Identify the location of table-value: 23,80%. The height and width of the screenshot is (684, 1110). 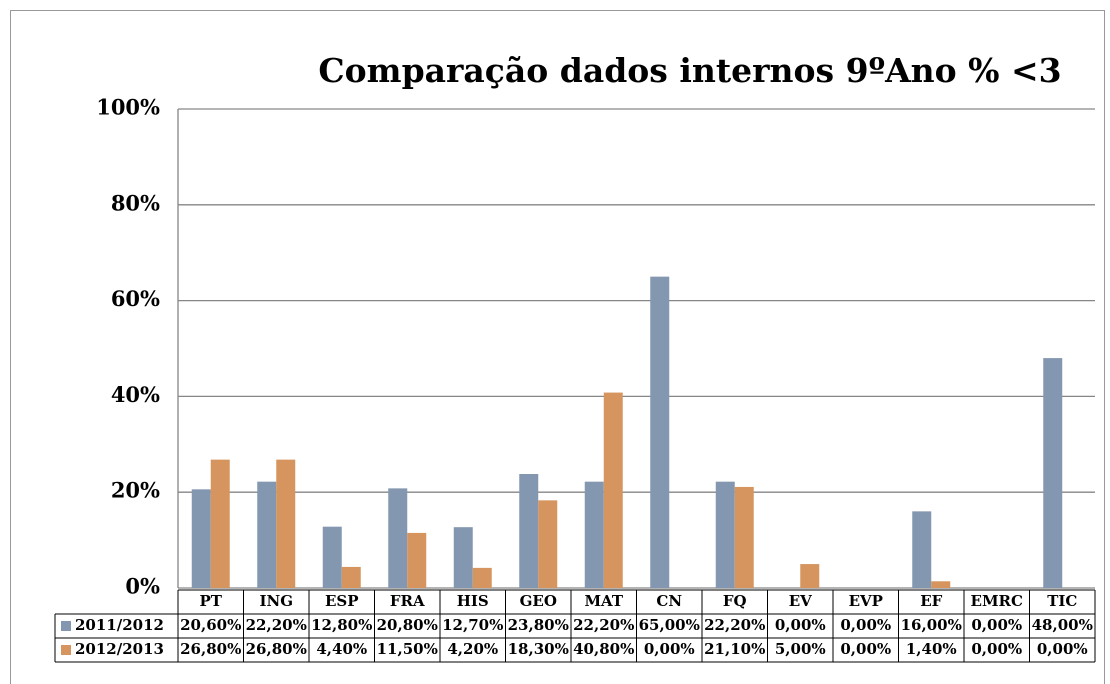
(538, 625).